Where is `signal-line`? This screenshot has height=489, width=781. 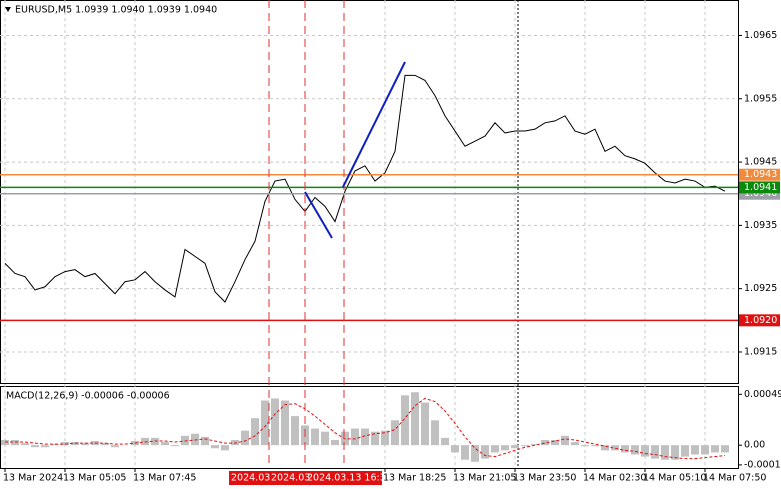
signal-line is located at coordinates (365, 428).